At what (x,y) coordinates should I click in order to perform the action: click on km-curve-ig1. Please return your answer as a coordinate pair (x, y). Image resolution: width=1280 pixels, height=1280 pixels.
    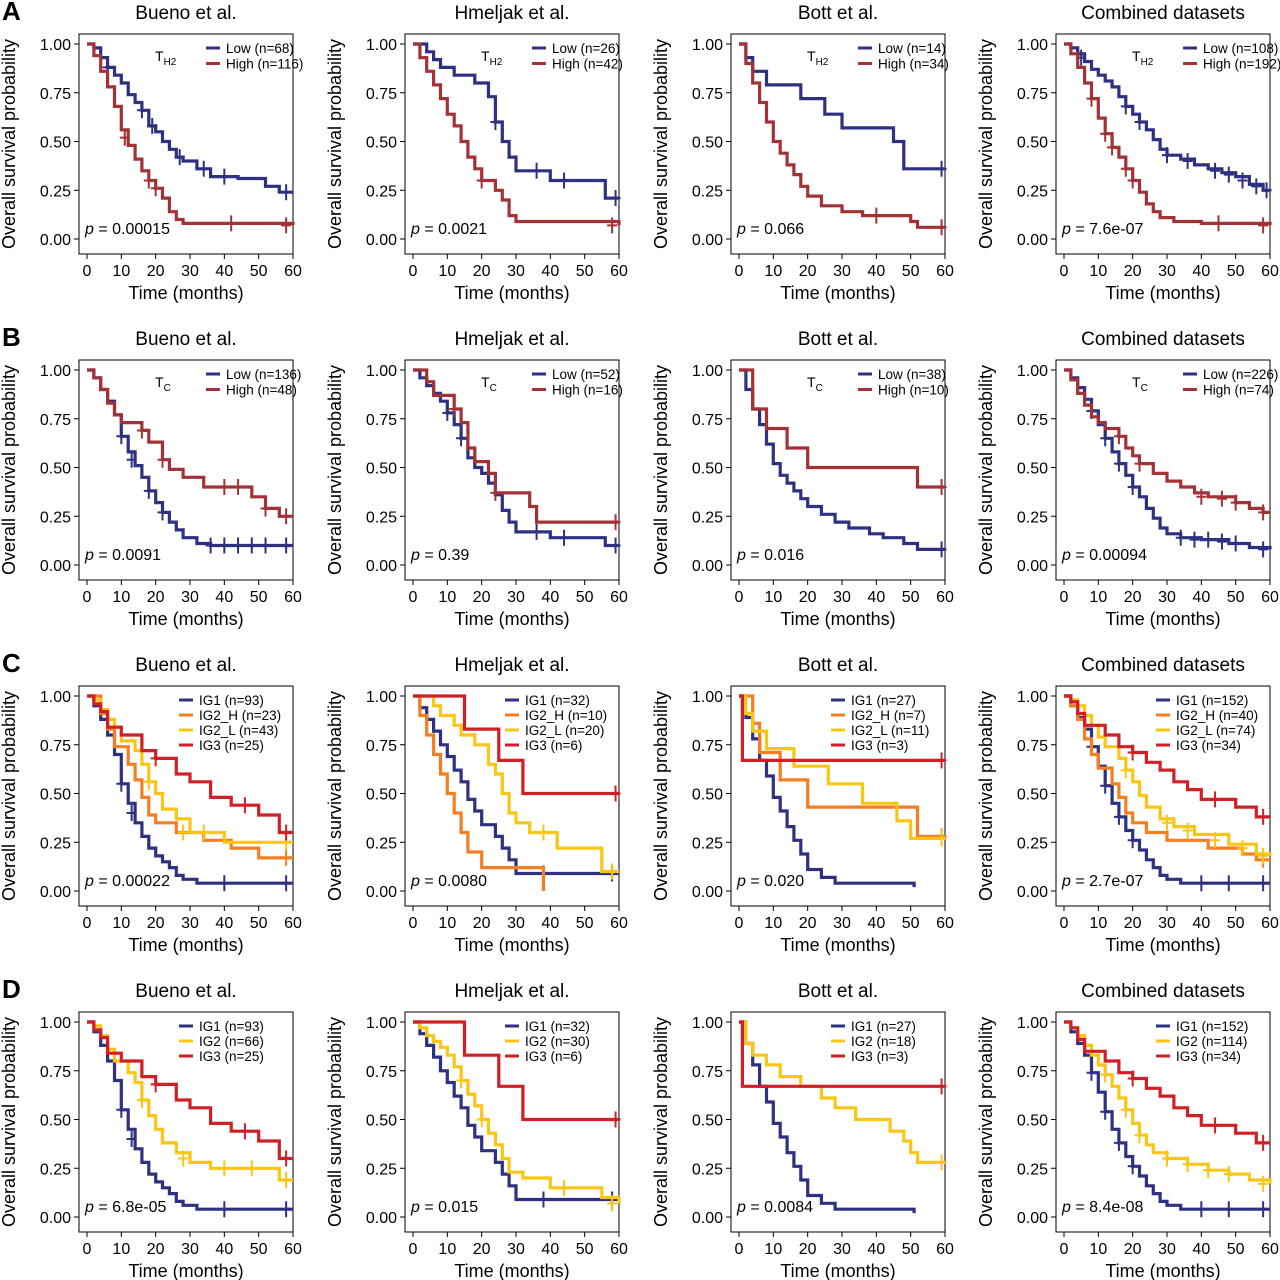
    Looking at the image, I should click on (516, 785).